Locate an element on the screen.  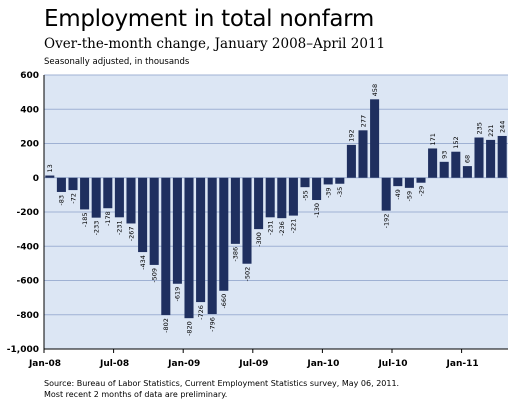
data-label: -178 is located at coordinates (108, 218).